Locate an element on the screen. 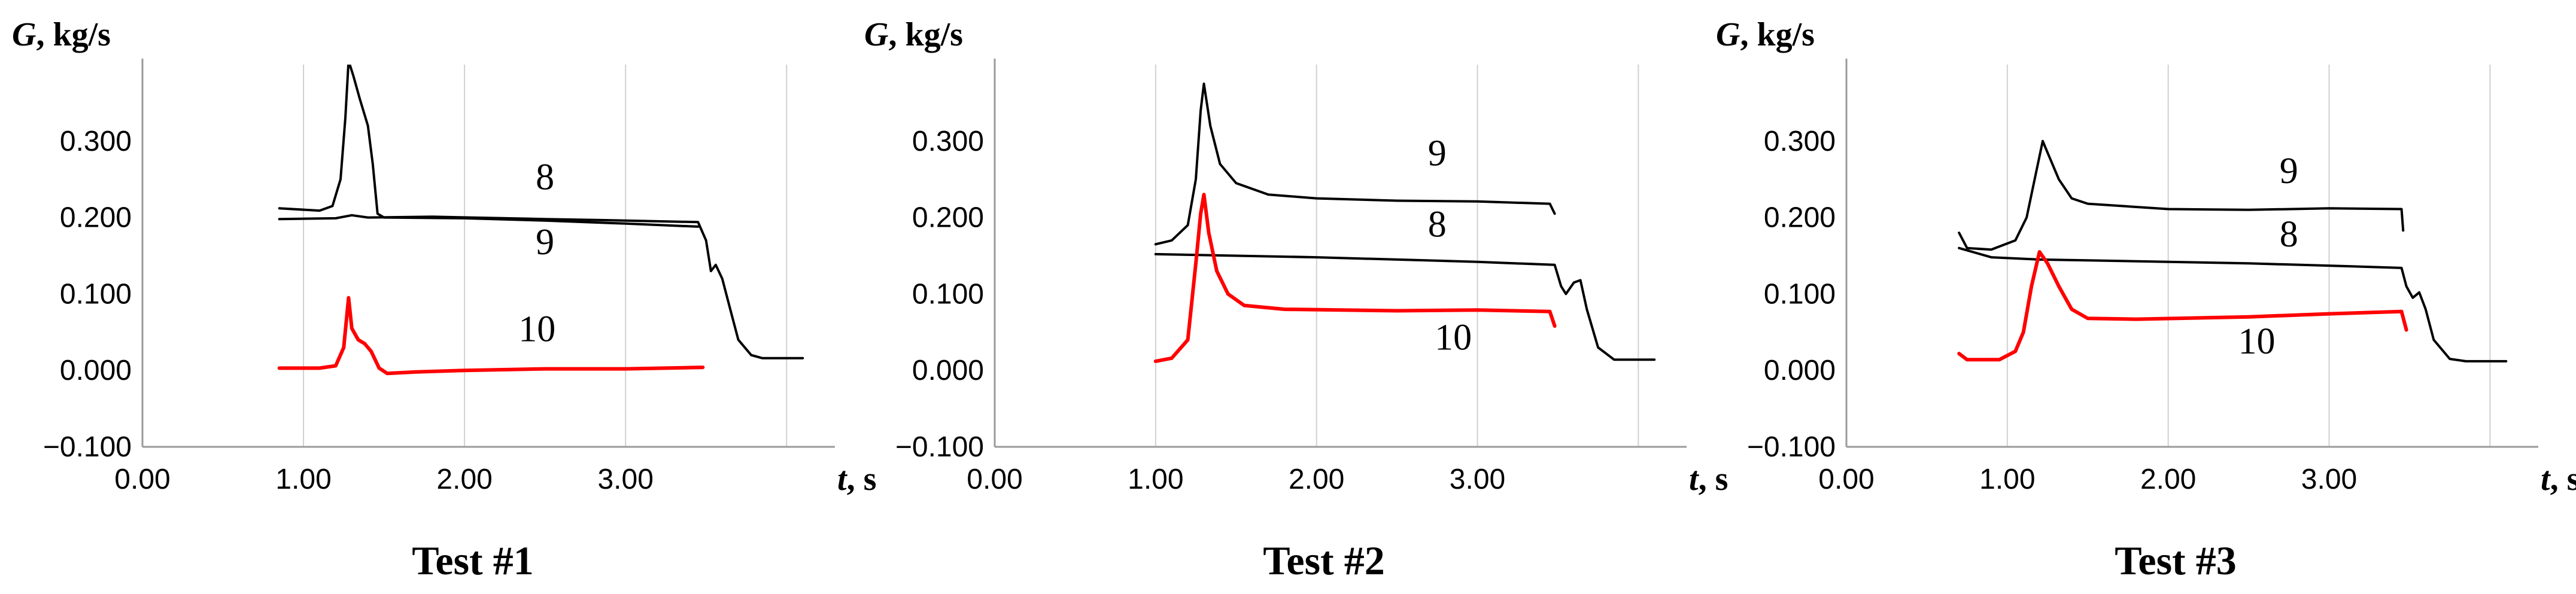 The width and height of the screenshot is (2576, 594). panel-title: Test #2 is located at coordinates (1323, 560).